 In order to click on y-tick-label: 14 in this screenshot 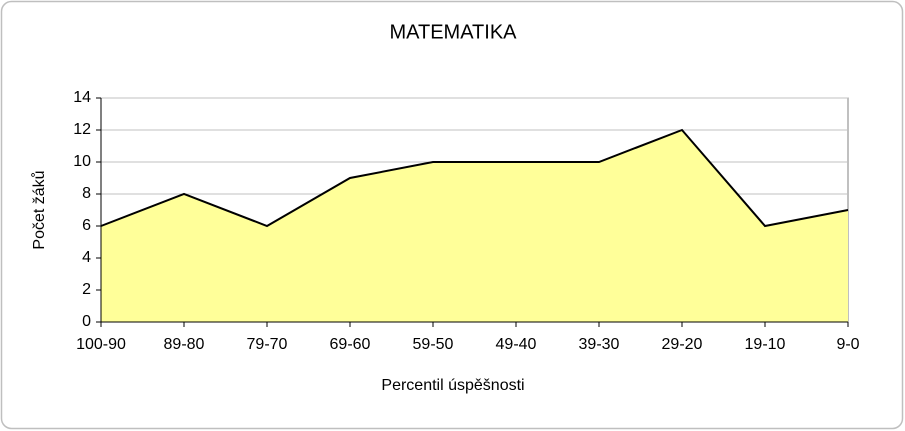, I will do `click(82, 97)`.